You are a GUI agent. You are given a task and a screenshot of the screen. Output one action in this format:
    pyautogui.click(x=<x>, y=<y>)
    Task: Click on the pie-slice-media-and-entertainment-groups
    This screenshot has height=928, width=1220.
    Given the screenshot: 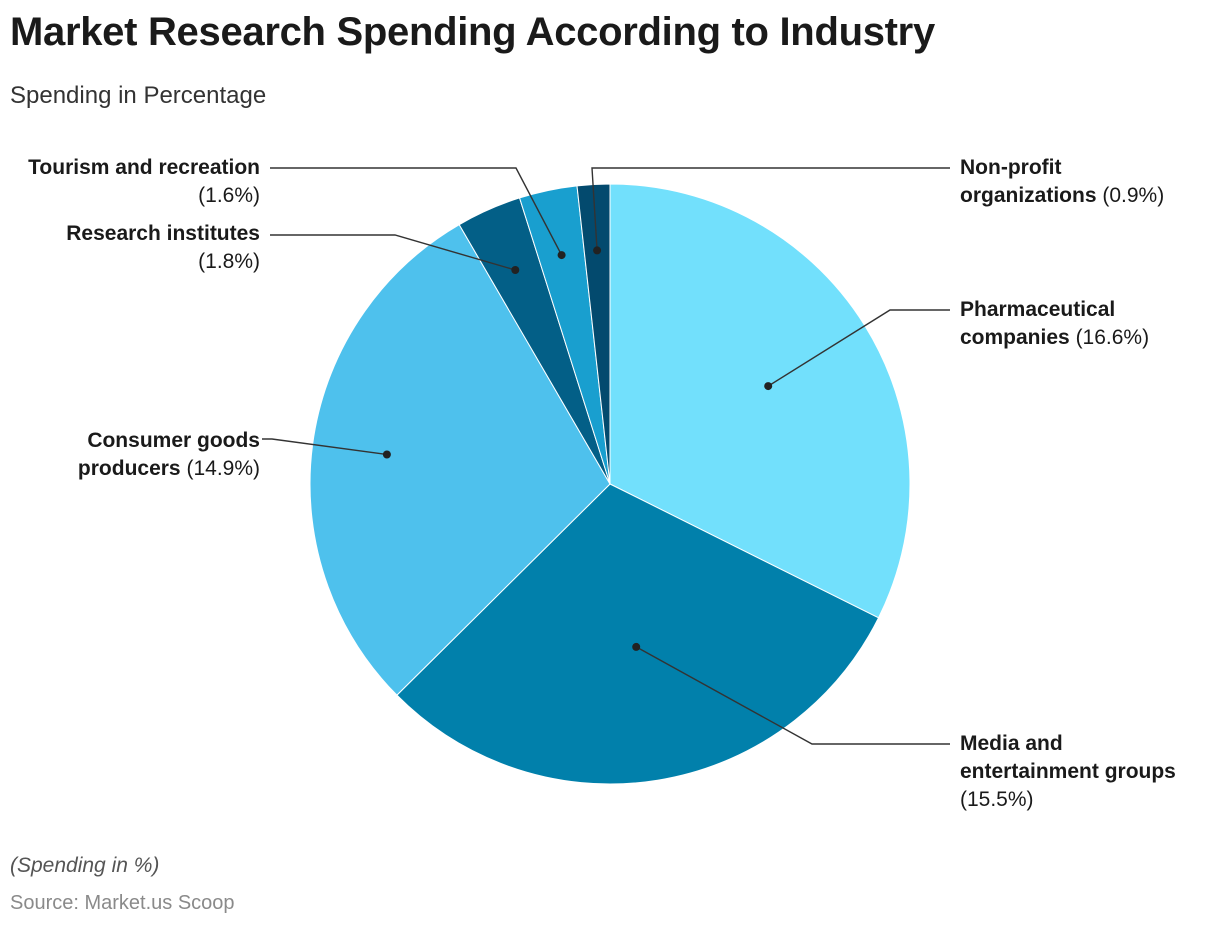 What is the action you would take?
    pyautogui.click(x=638, y=634)
    